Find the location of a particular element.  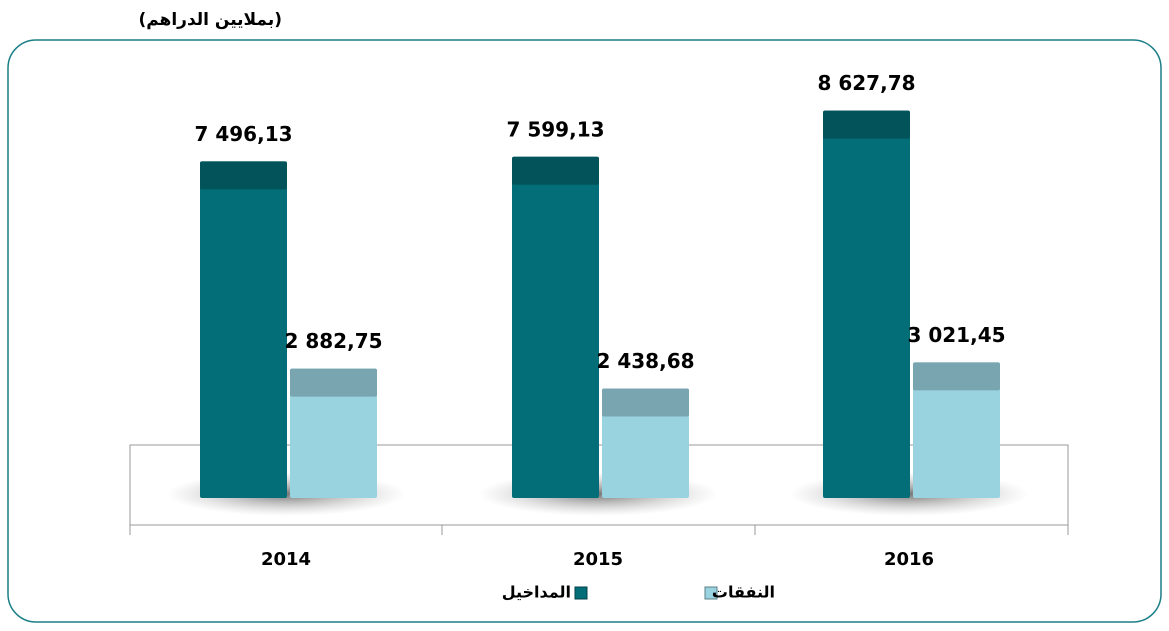

value-label: 8 627,78 is located at coordinates (866, 83).